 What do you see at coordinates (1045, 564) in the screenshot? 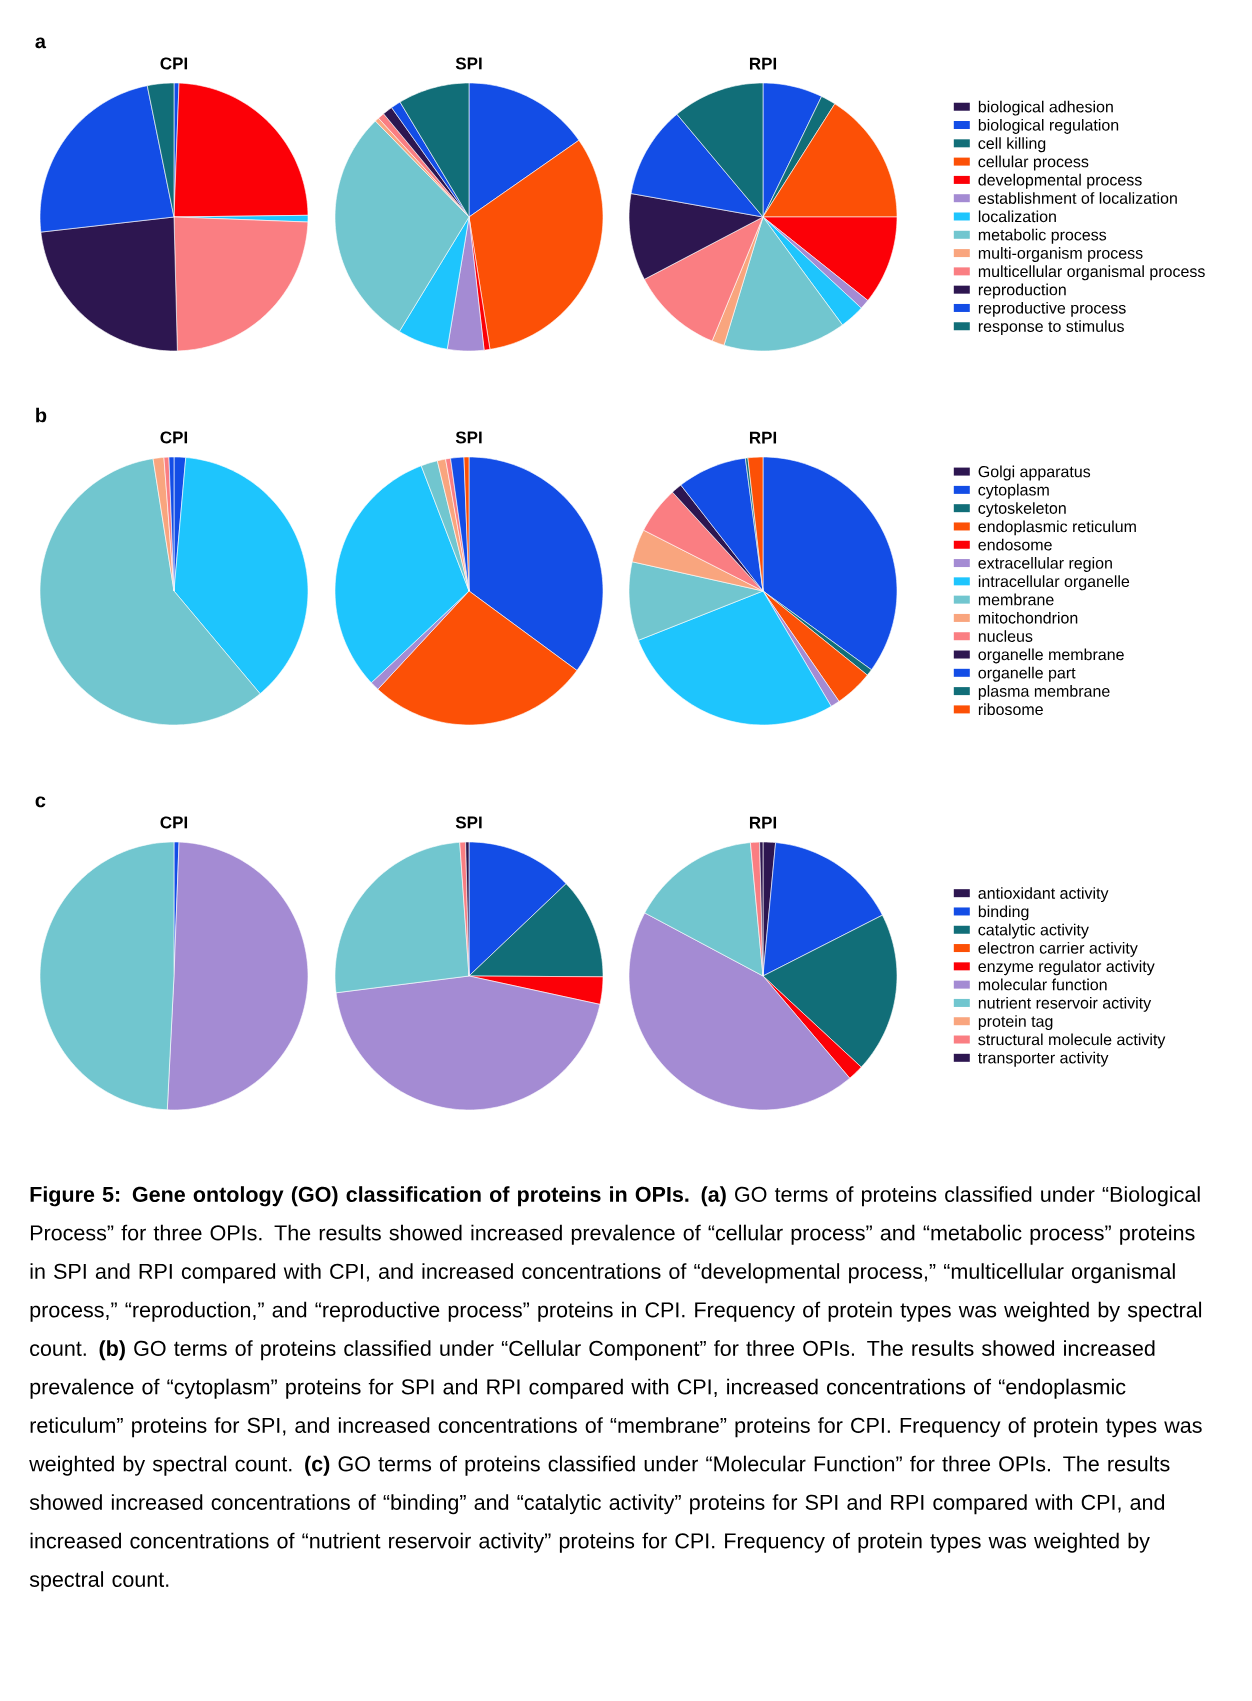
I see `legend-label: extracellular region` at bounding box center [1045, 564].